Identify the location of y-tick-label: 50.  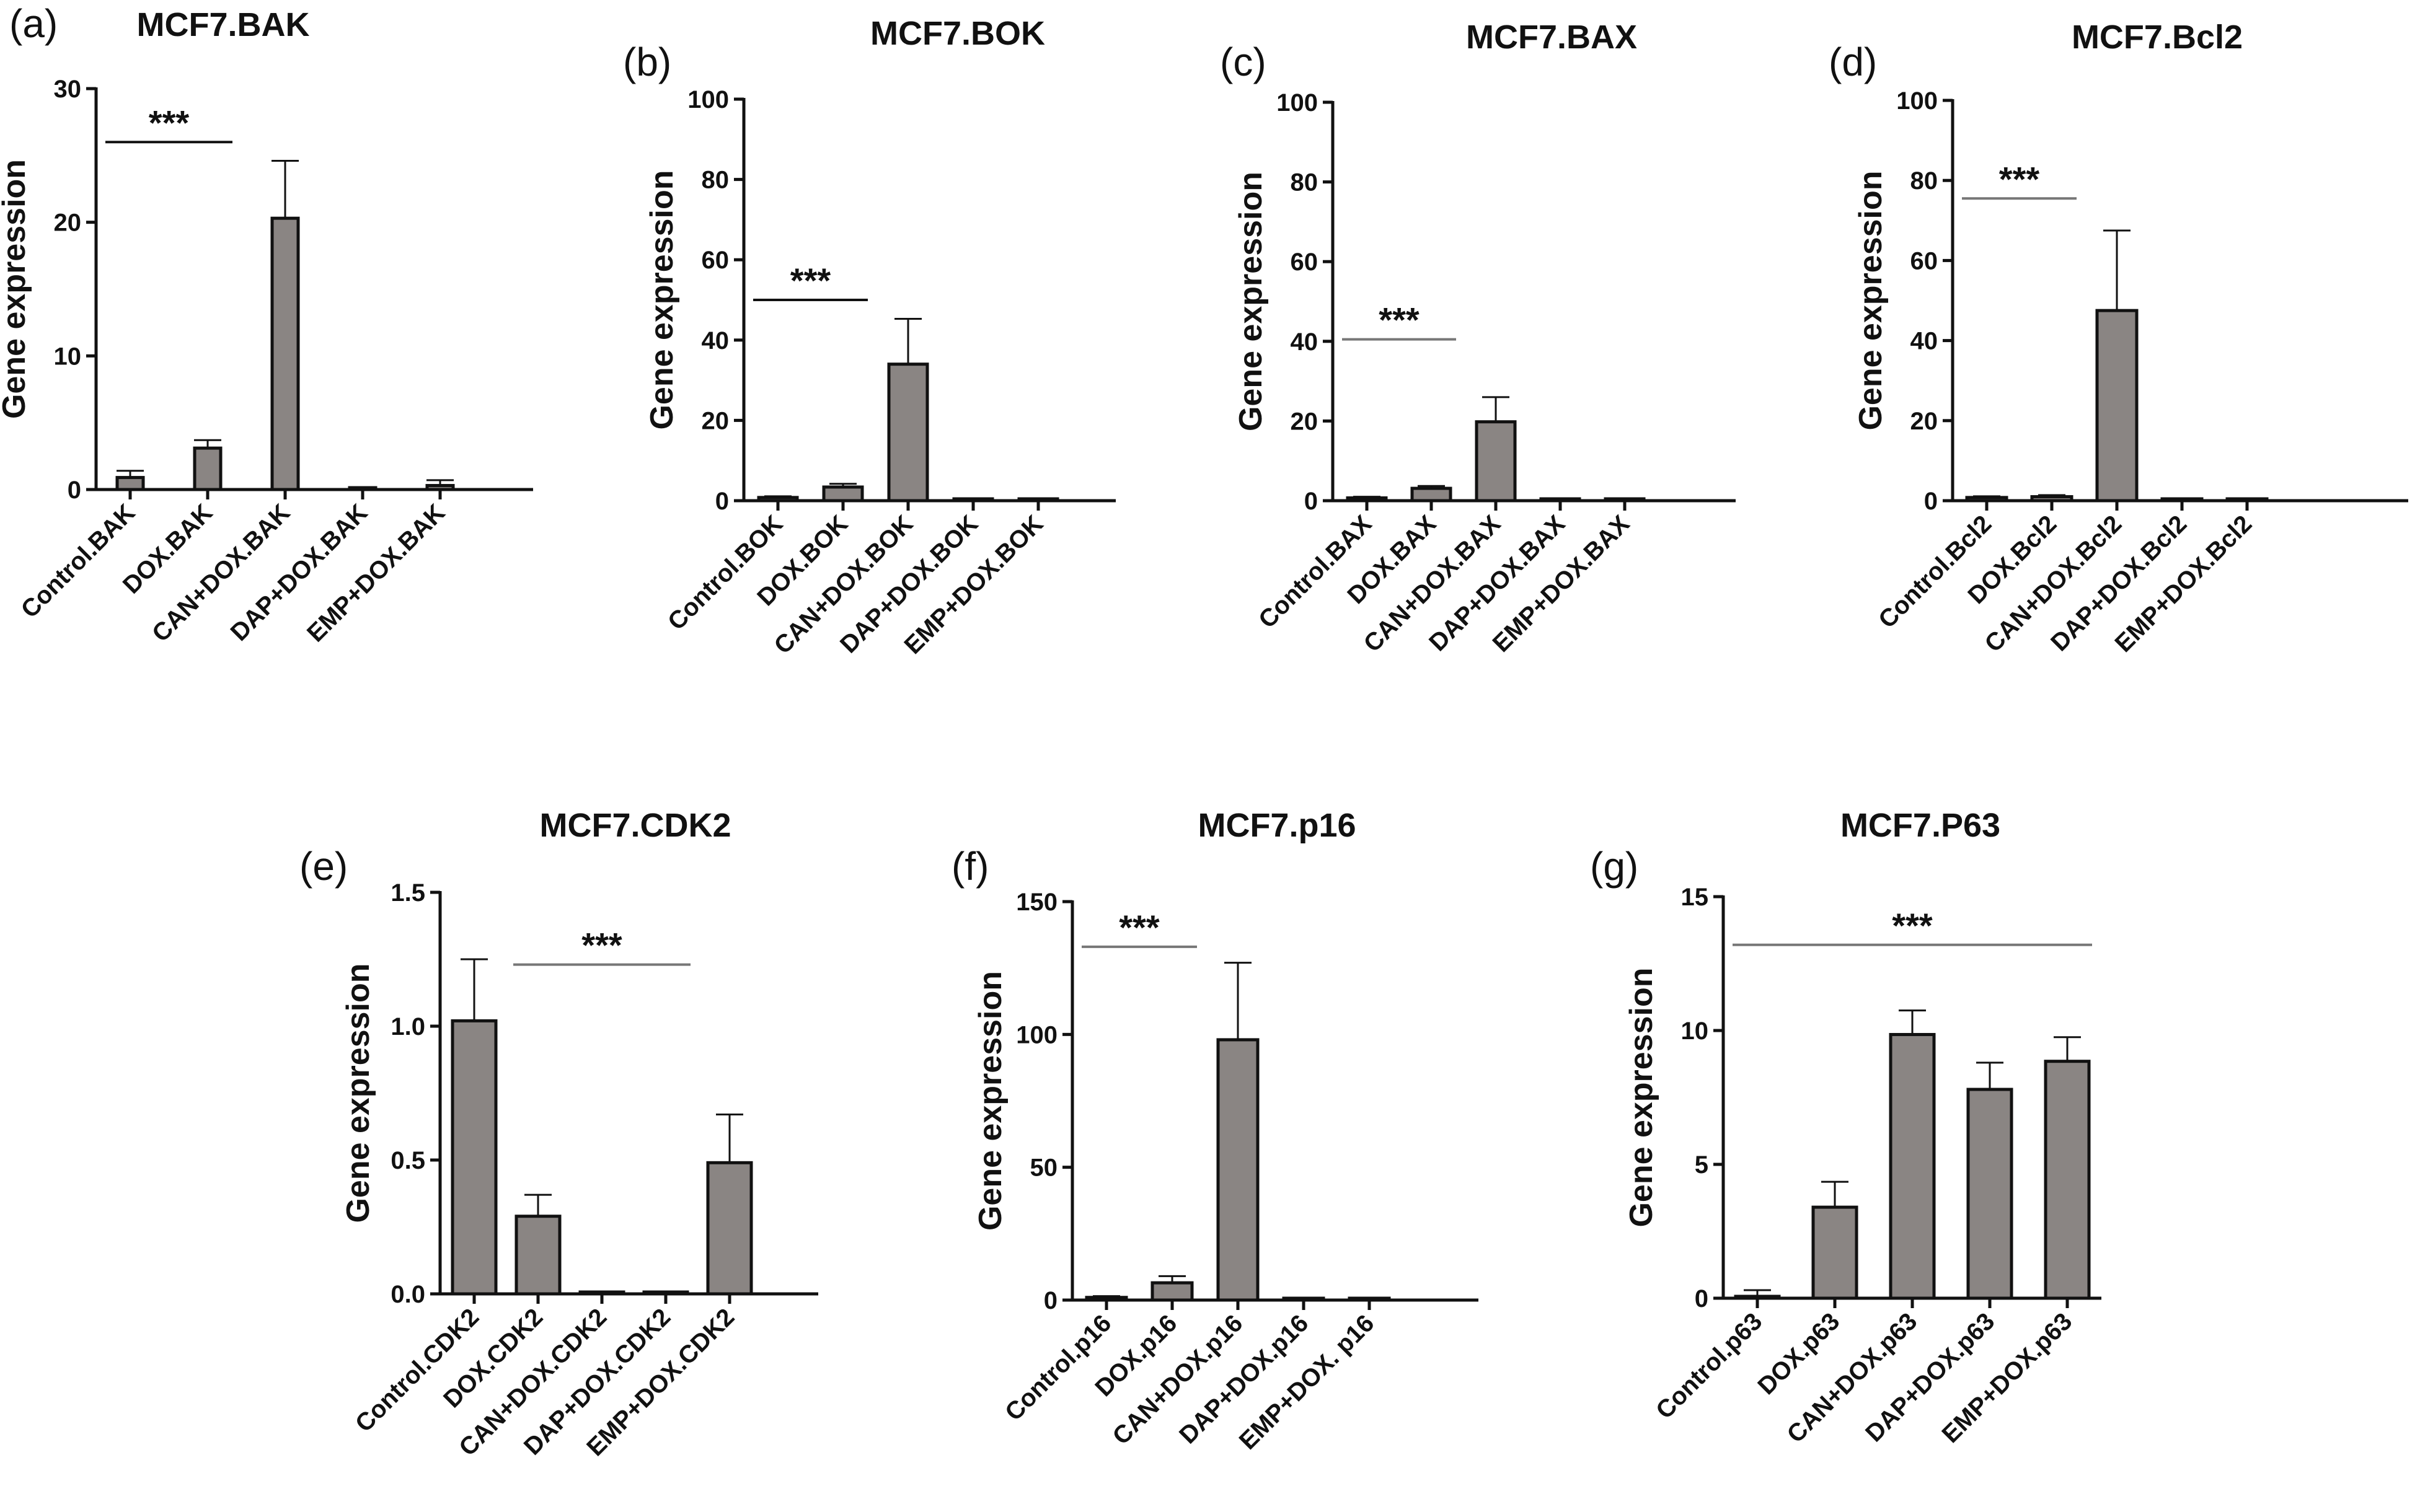
(1044, 1168).